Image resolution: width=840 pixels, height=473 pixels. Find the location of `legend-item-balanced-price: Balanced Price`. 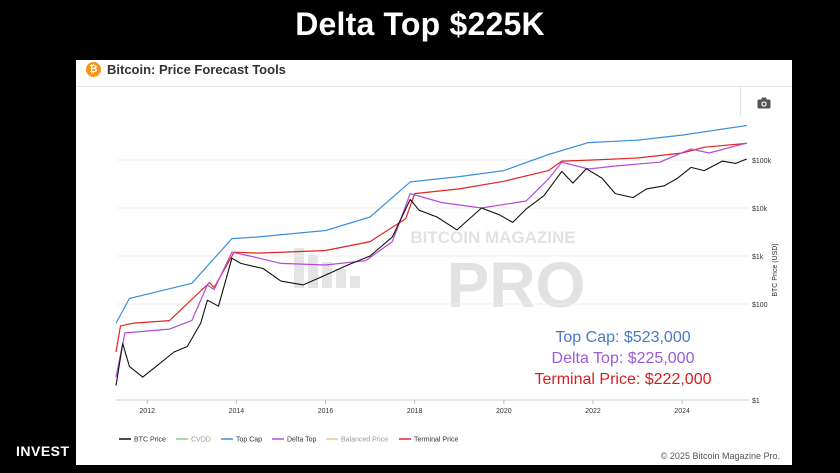

legend-item-balanced-price: Balanced Price is located at coordinates (357, 440).